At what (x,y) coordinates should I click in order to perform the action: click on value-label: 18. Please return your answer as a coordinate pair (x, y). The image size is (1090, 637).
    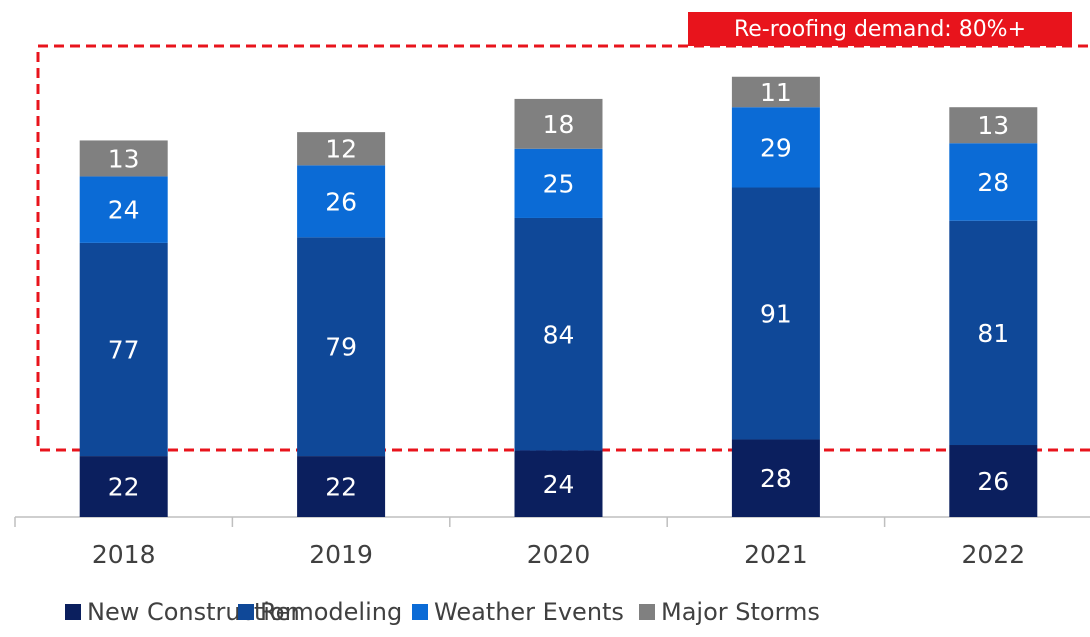
    Looking at the image, I should click on (559, 124).